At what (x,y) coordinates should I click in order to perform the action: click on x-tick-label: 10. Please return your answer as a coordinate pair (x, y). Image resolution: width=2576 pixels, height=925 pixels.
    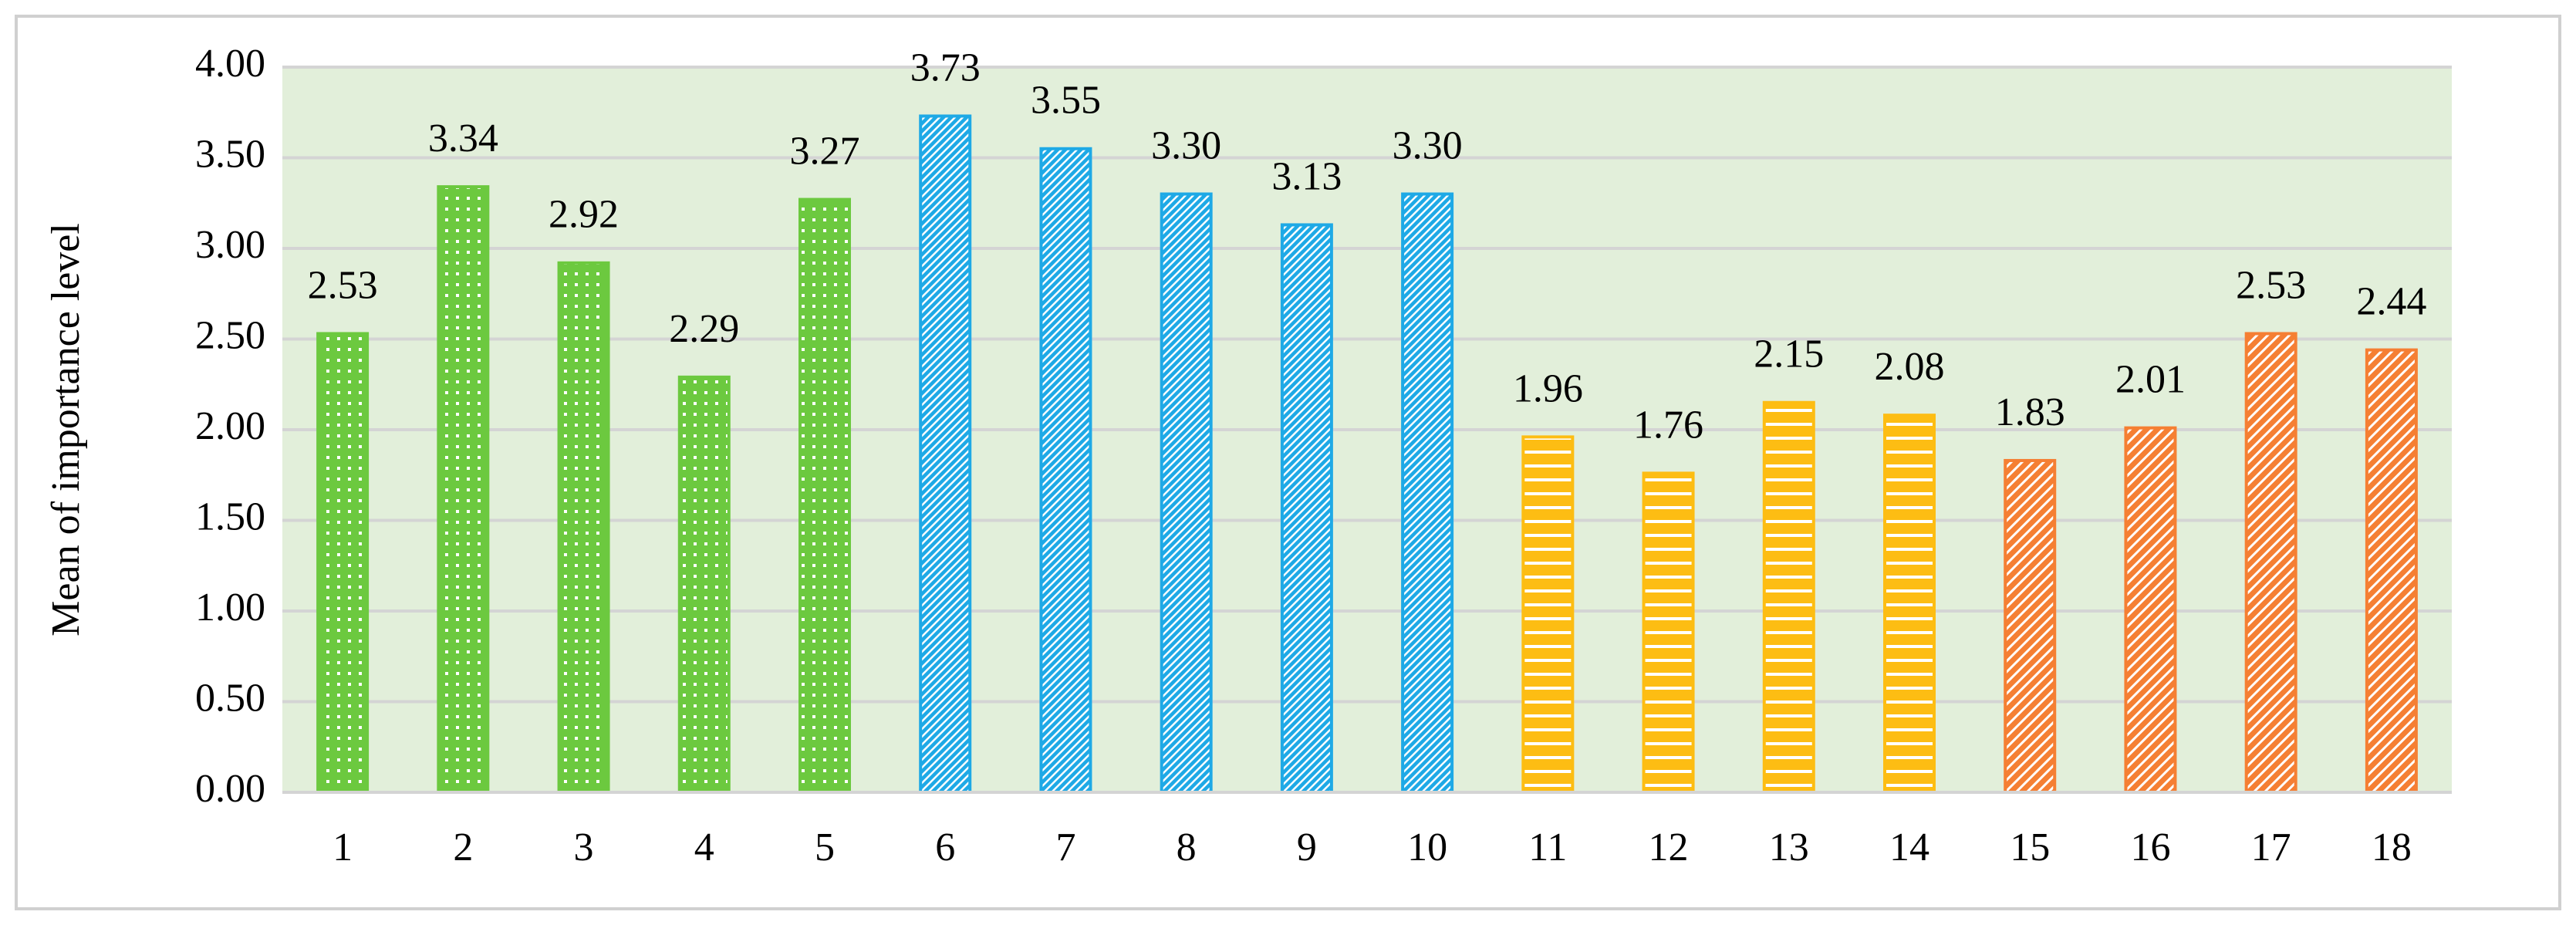
    Looking at the image, I should click on (1427, 847).